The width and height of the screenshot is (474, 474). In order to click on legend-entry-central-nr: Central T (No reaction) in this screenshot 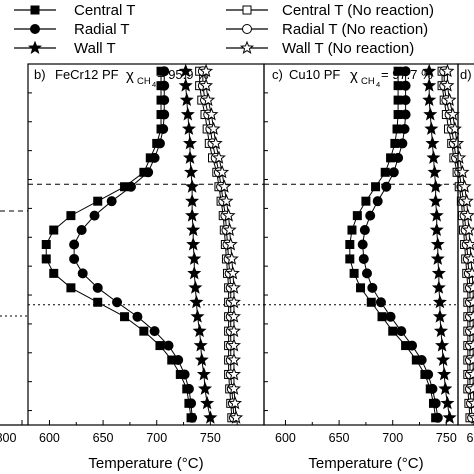, I will do `click(330, 10)`.